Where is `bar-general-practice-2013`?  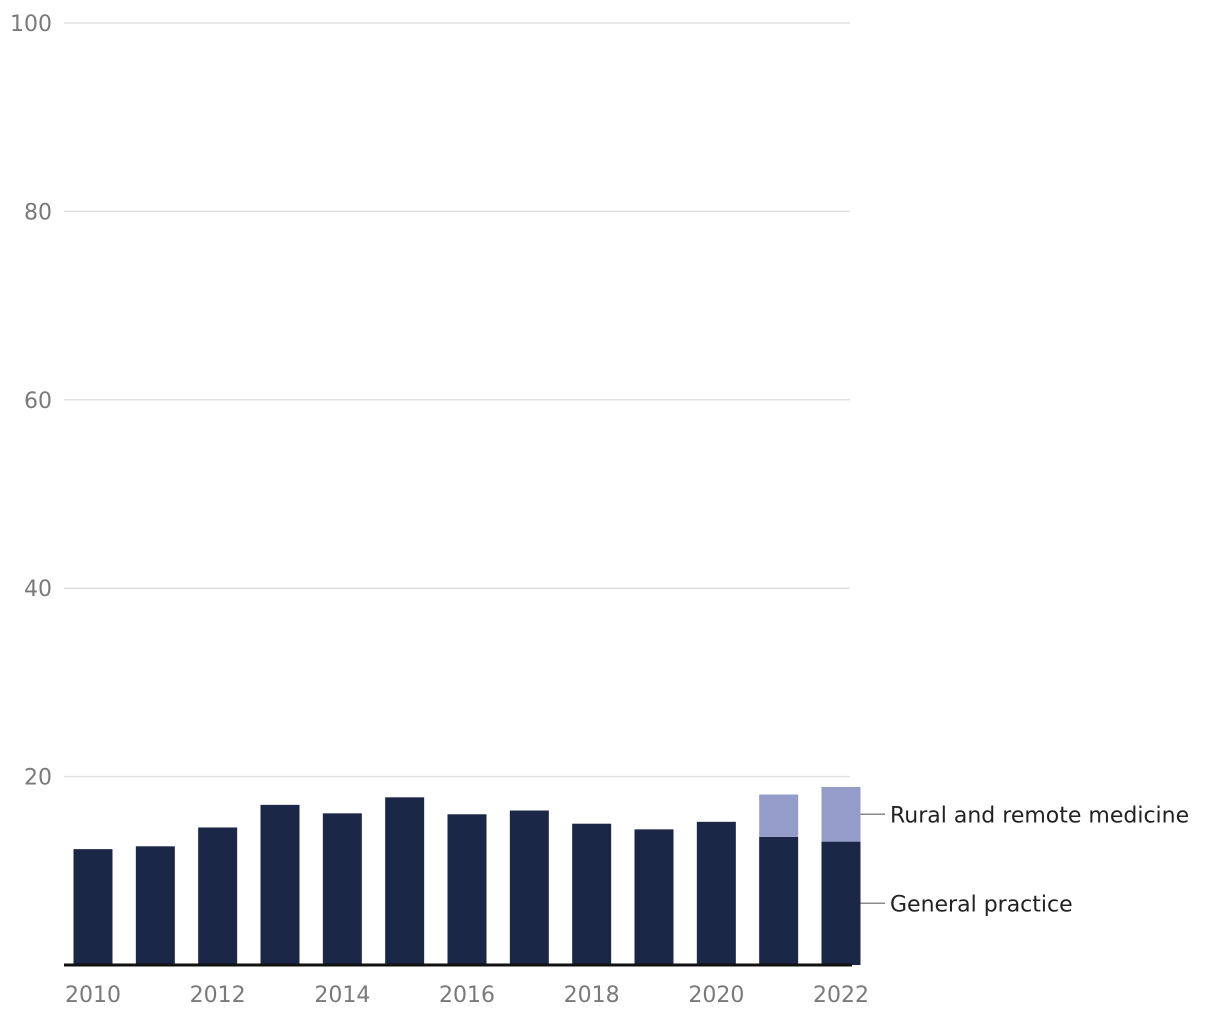
bar-general-practice-2013 is located at coordinates (280, 884).